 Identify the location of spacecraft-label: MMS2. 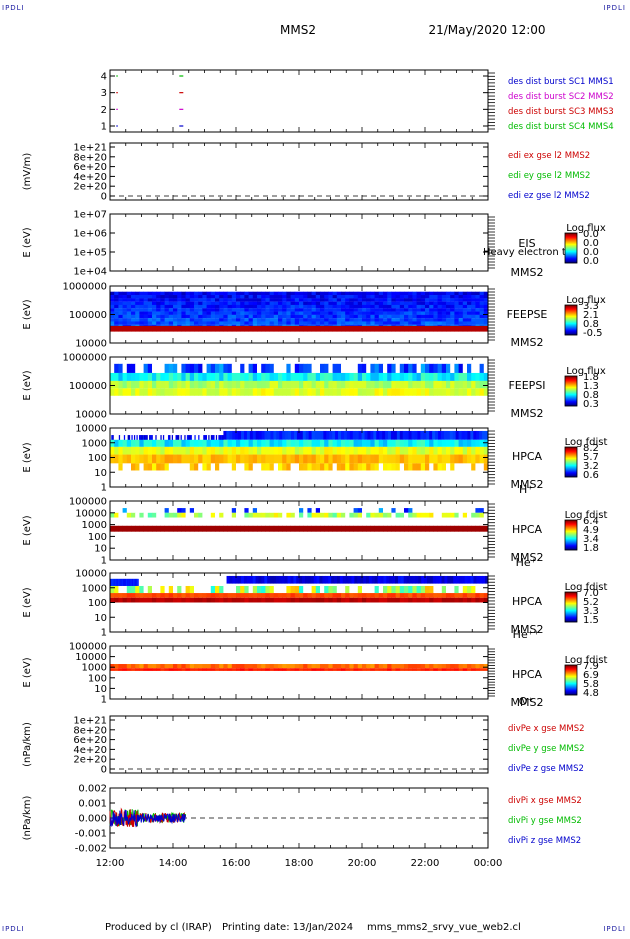
(527, 629).